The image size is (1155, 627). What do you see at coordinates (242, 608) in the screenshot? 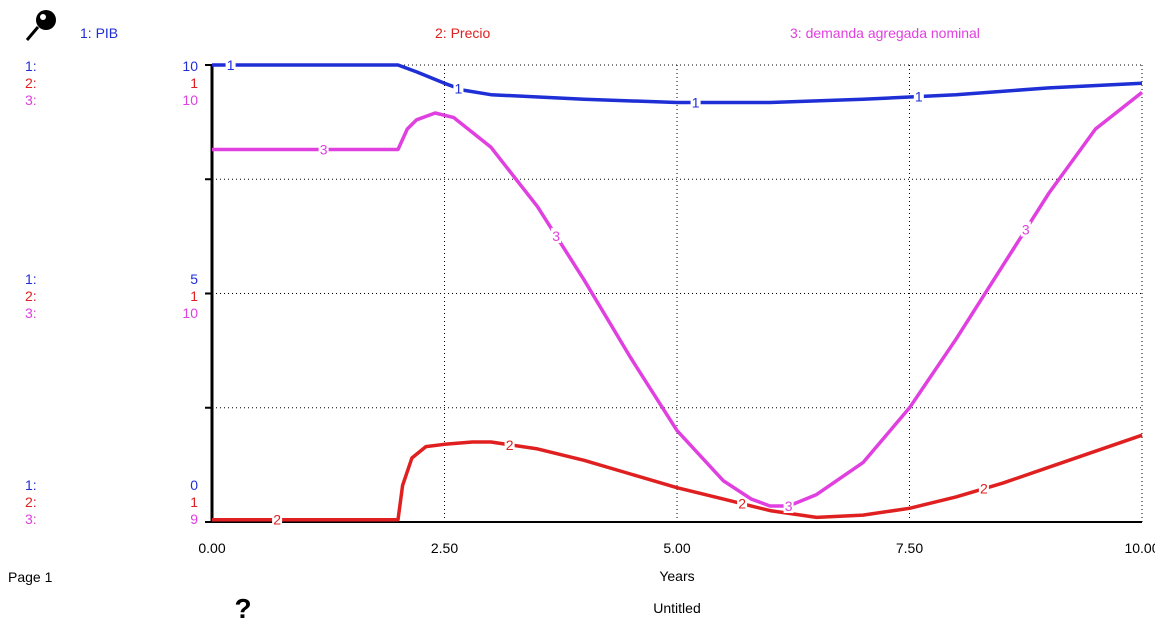
I see `question-mark-icon: ?` at bounding box center [242, 608].